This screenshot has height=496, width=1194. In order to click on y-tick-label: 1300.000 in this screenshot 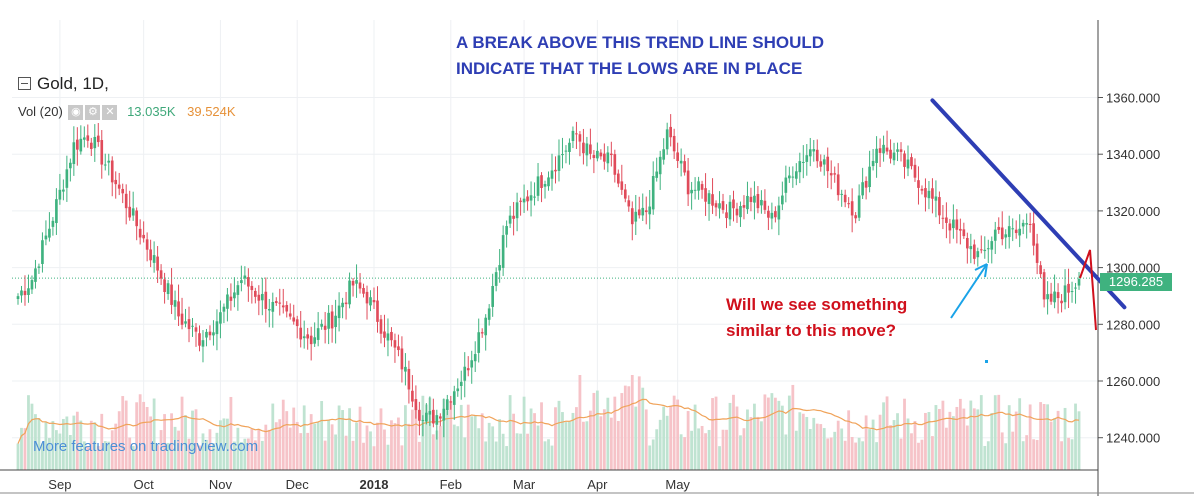, I will do `click(1133, 268)`.